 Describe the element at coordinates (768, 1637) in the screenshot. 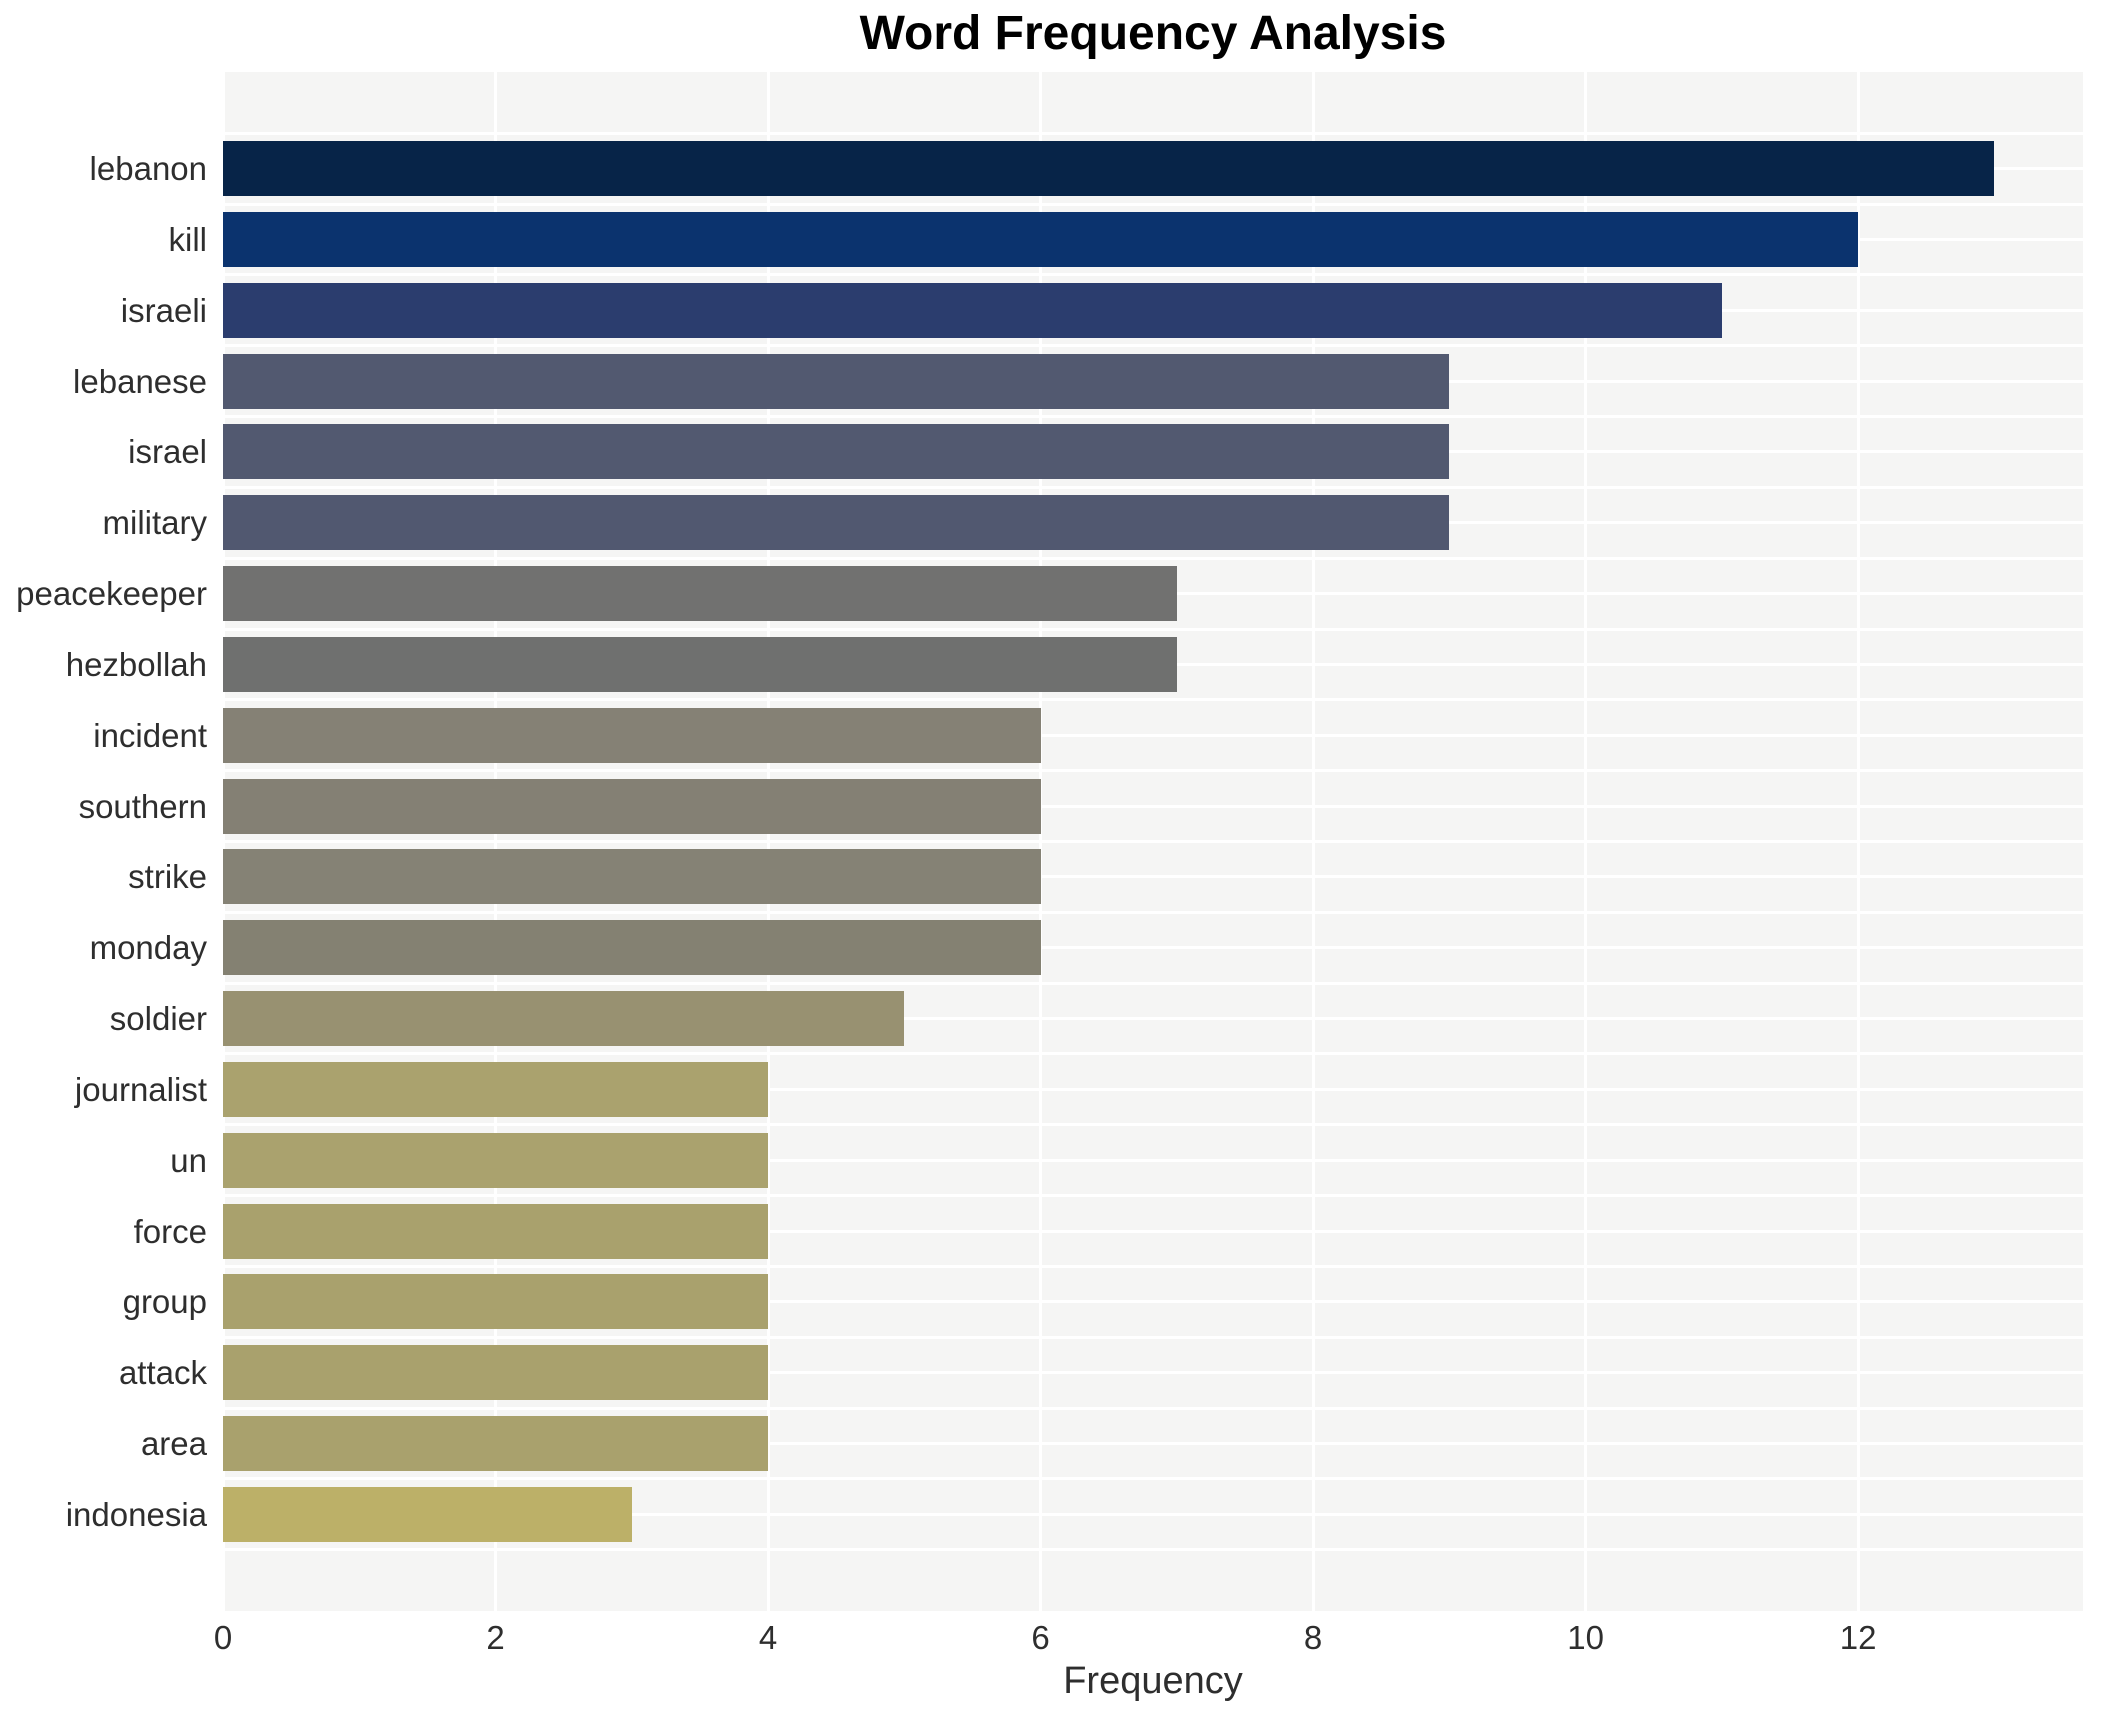

I see `x-tick-label: 4` at that location.